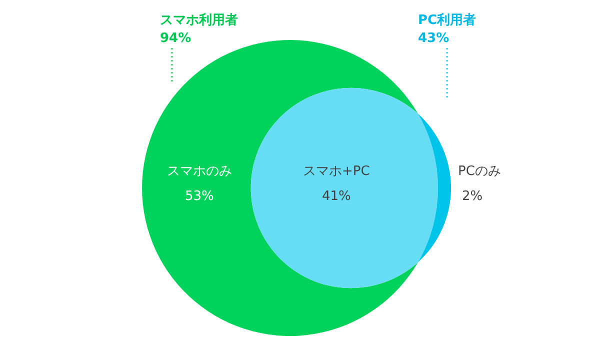 This screenshot has height=350, width=600. What do you see at coordinates (447, 20) in the screenshot?
I see `category-label: PC利用者` at bounding box center [447, 20].